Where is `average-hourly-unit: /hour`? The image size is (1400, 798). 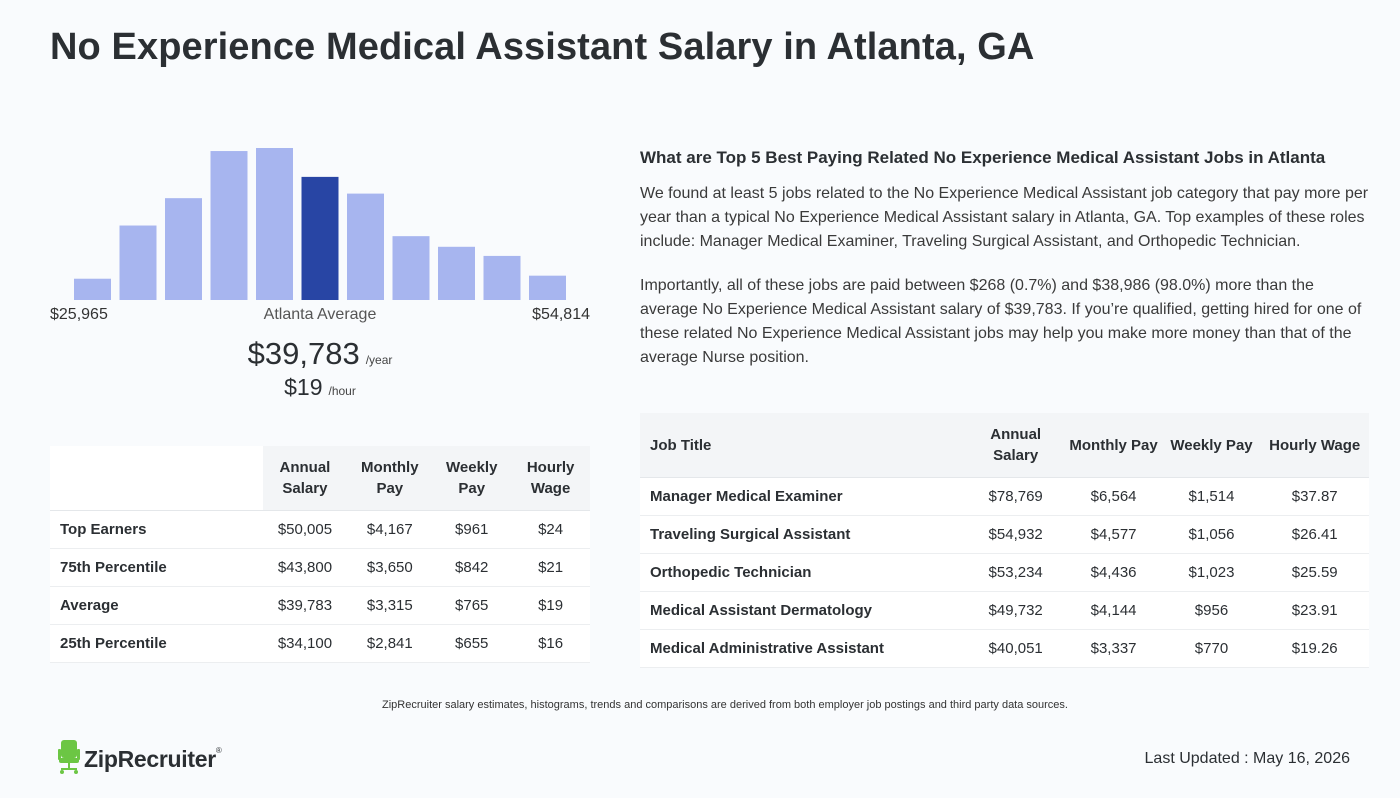 average-hourly-unit: /hour is located at coordinates (342, 391).